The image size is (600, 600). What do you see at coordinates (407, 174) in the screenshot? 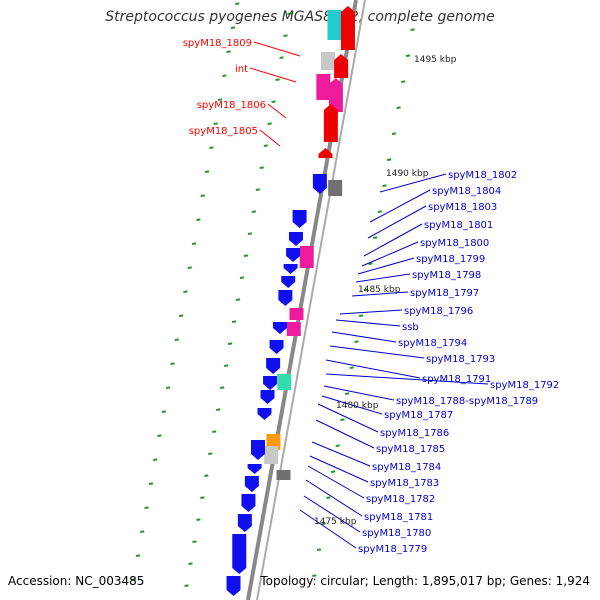
I see `scale-label: 1490 kbp` at bounding box center [407, 174].